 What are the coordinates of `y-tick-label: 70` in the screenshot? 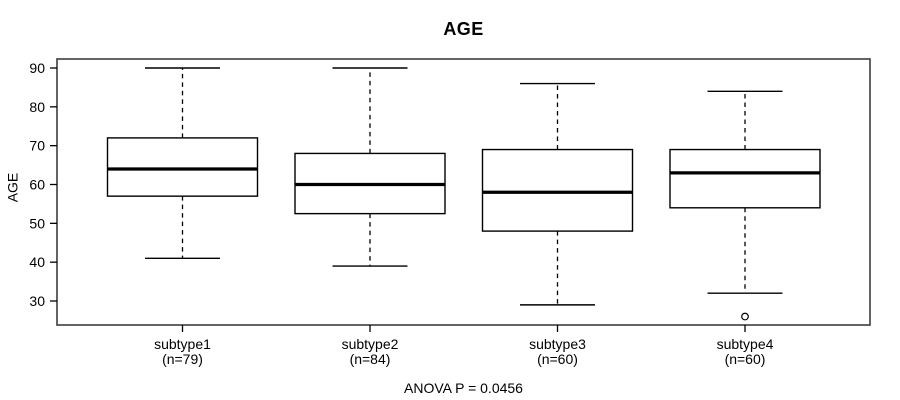 It's located at (37, 146).